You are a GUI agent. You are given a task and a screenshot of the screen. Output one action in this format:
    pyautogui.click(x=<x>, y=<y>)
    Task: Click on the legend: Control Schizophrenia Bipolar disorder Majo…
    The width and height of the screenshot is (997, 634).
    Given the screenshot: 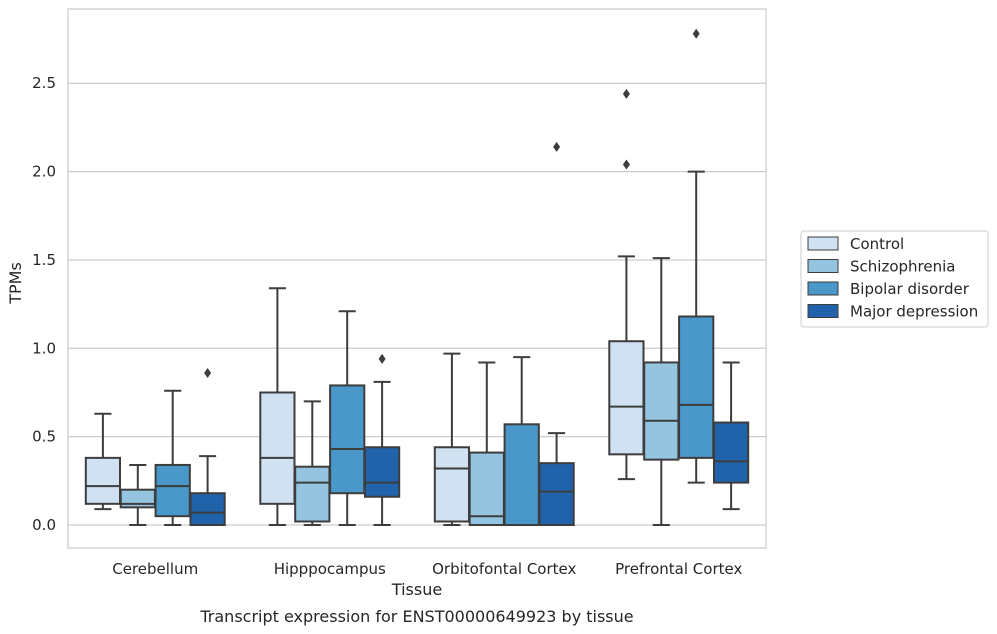 What is the action you would take?
    pyautogui.click(x=894, y=279)
    